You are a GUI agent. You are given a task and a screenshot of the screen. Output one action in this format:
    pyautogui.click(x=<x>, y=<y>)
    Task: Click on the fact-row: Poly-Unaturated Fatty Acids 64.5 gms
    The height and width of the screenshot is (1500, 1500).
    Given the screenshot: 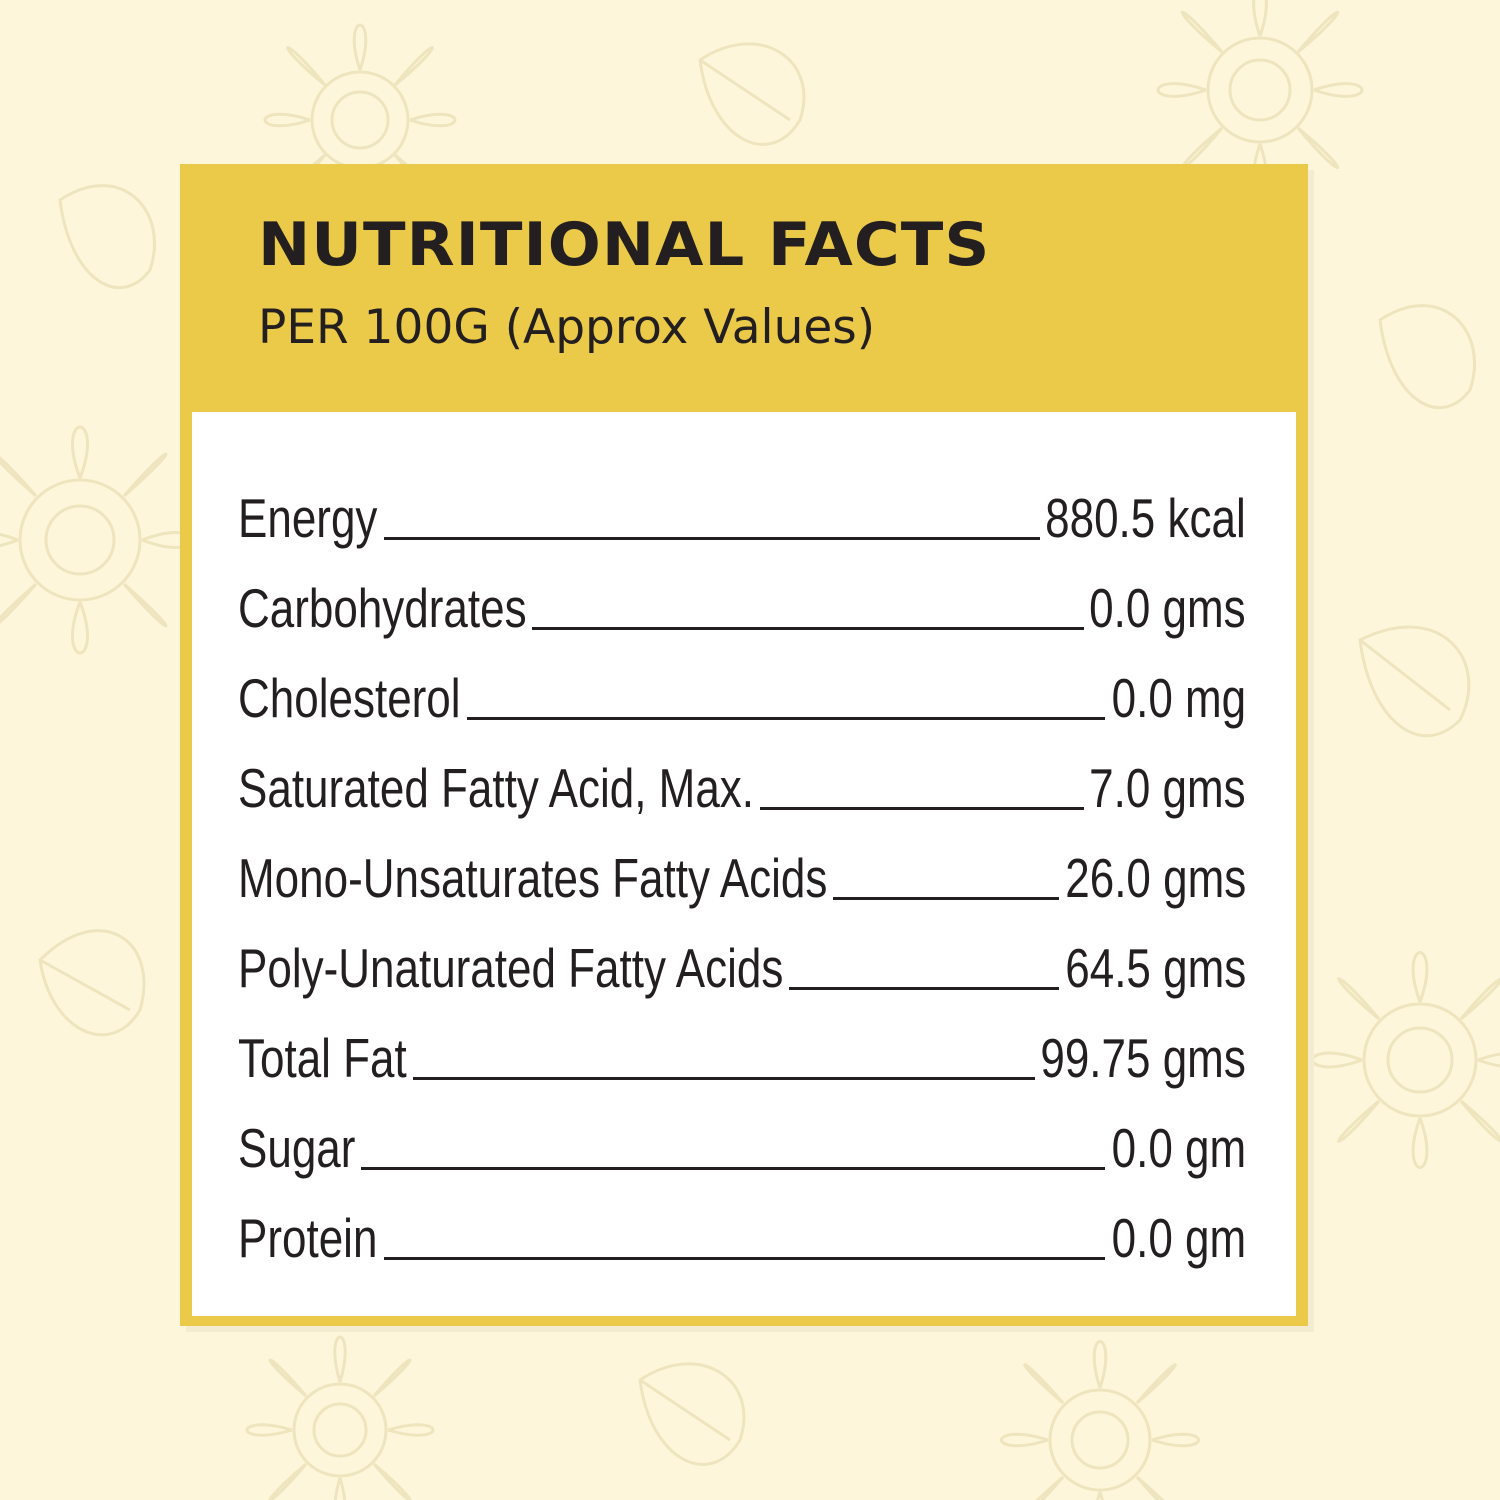 What is the action you would take?
    pyautogui.click(x=742, y=963)
    